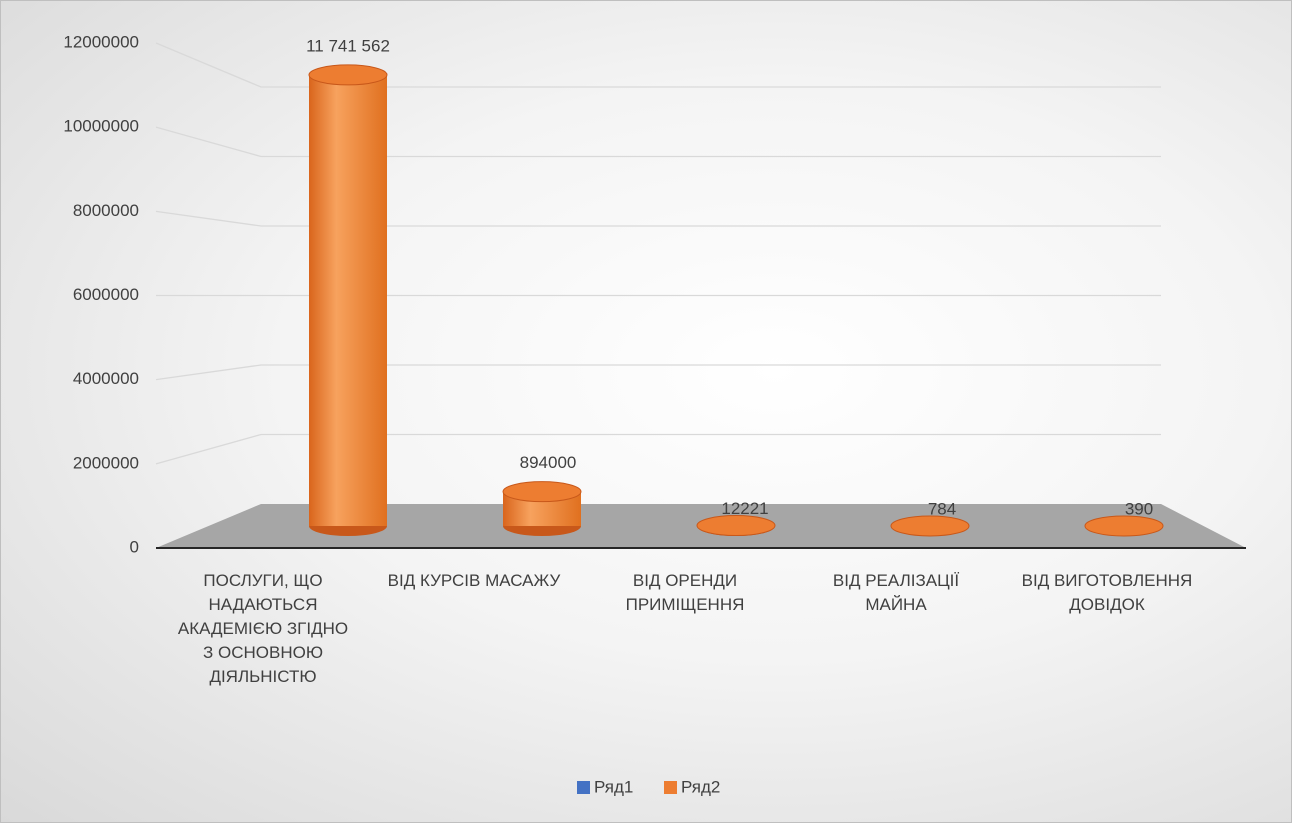 This screenshot has width=1292, height=823. Describe the element at coordinates (106, 210) in the screenshot. I see `y-tick-label: 8000000` at that location.